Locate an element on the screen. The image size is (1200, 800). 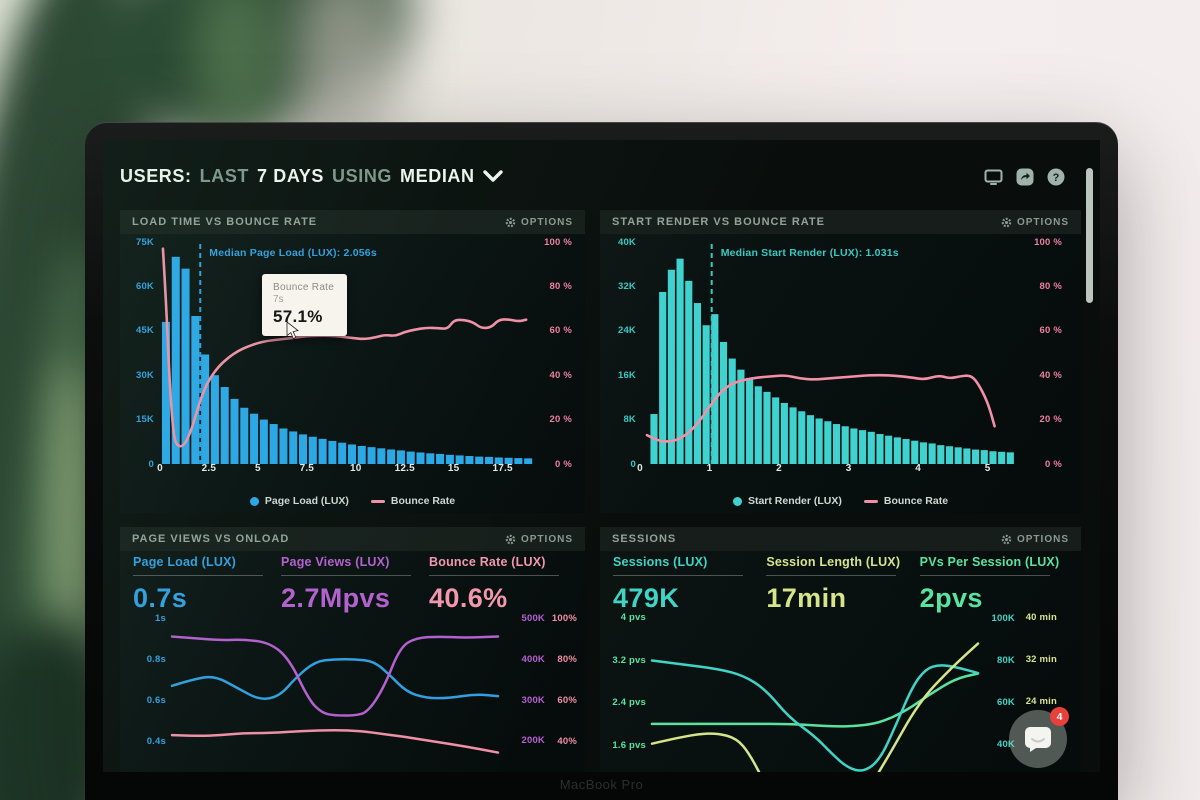
y-axis-tick: 40K is located at coordinates (1005, 745).